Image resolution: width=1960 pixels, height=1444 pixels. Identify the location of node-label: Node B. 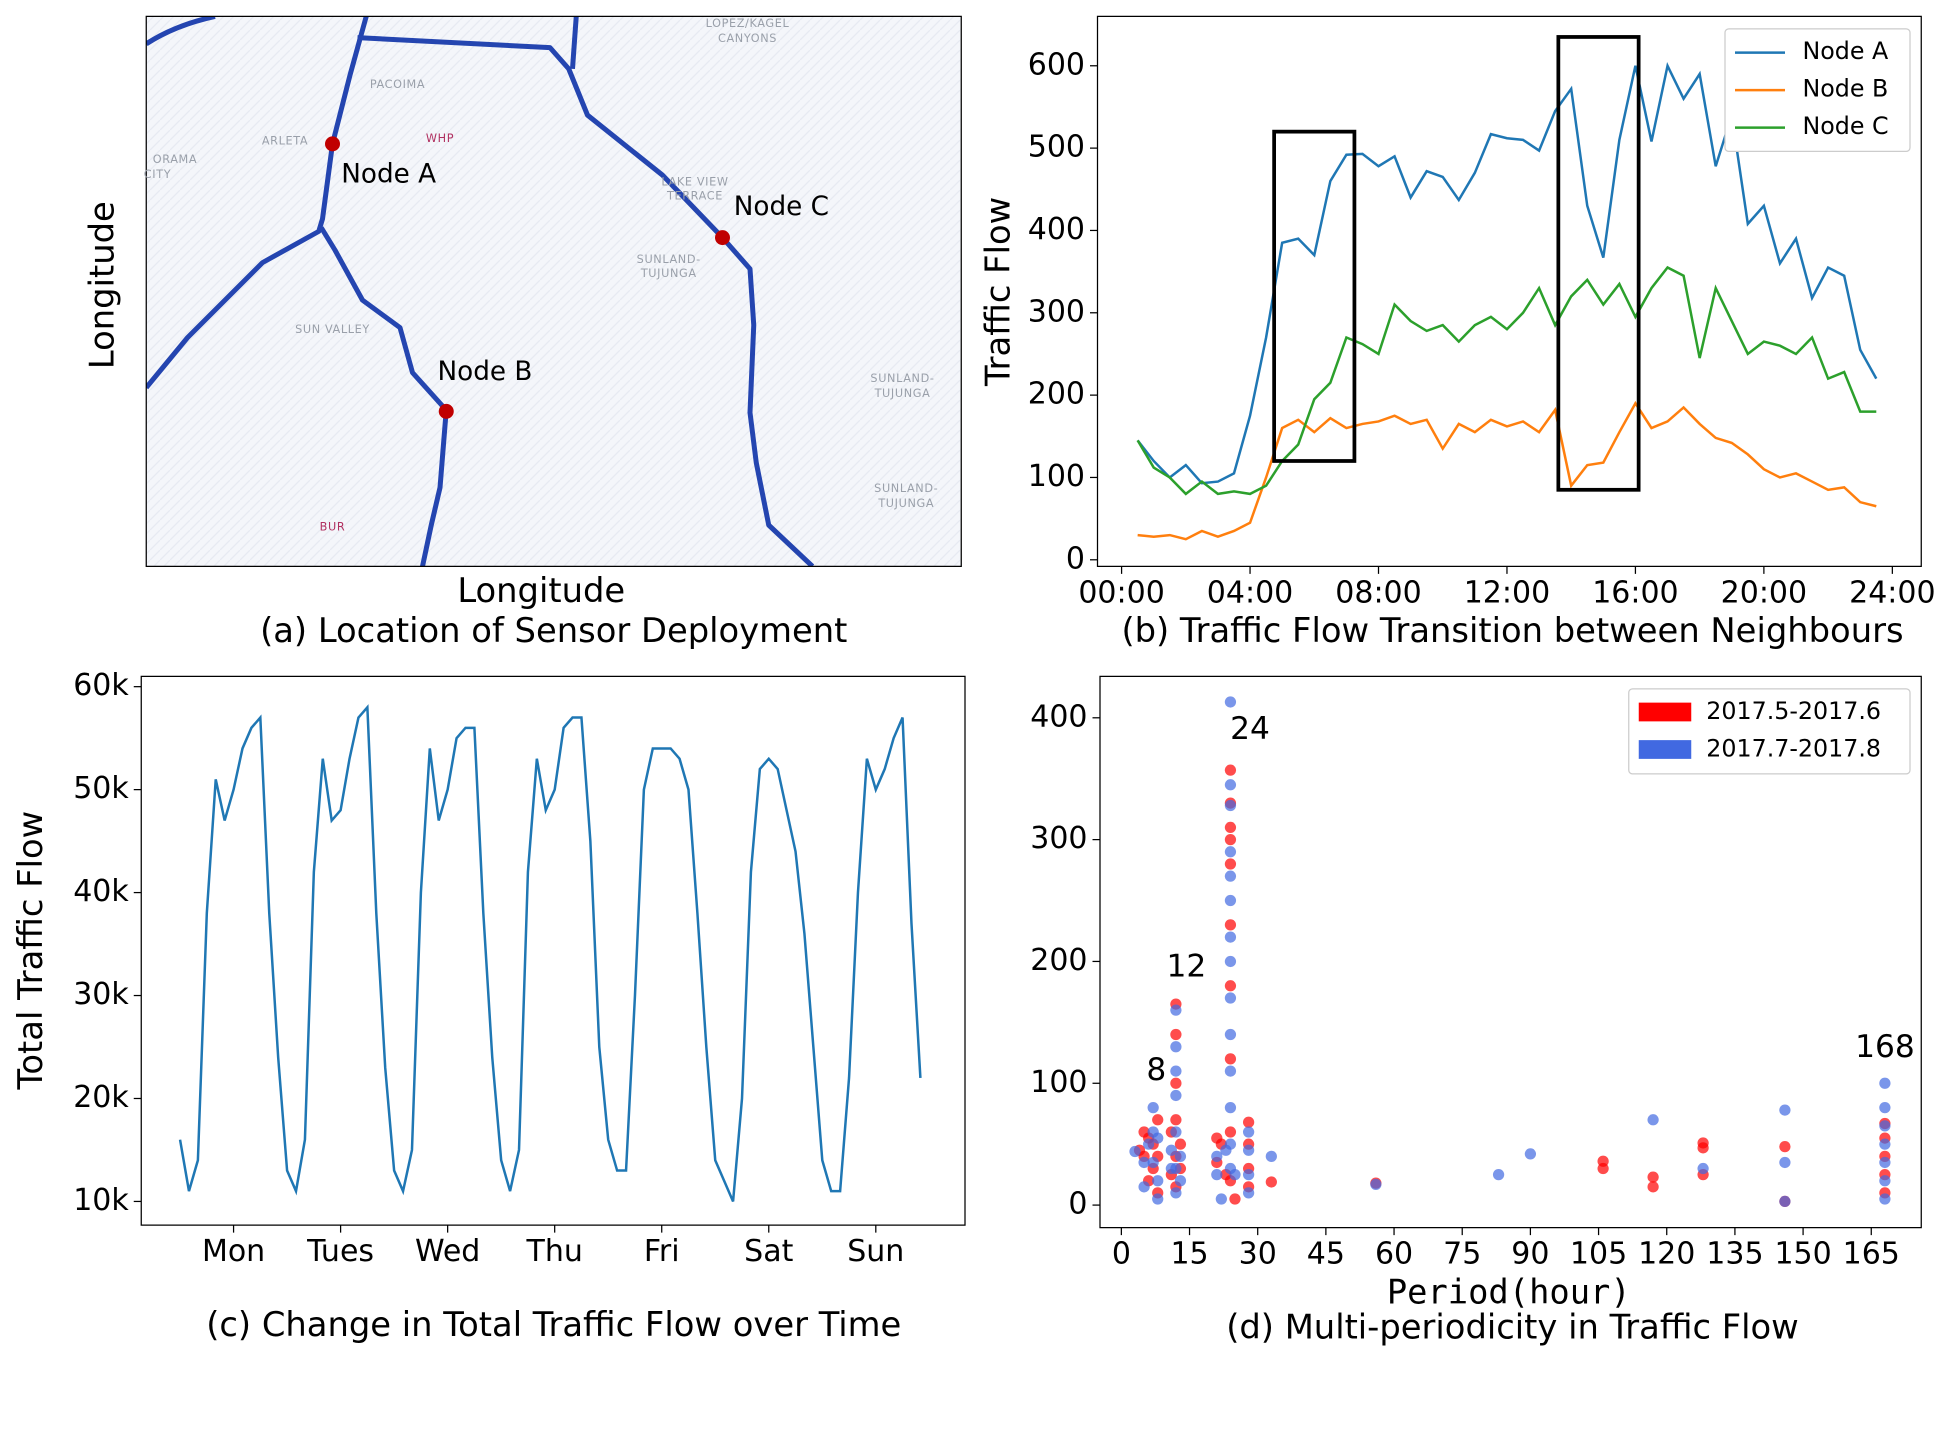
(485, 372).